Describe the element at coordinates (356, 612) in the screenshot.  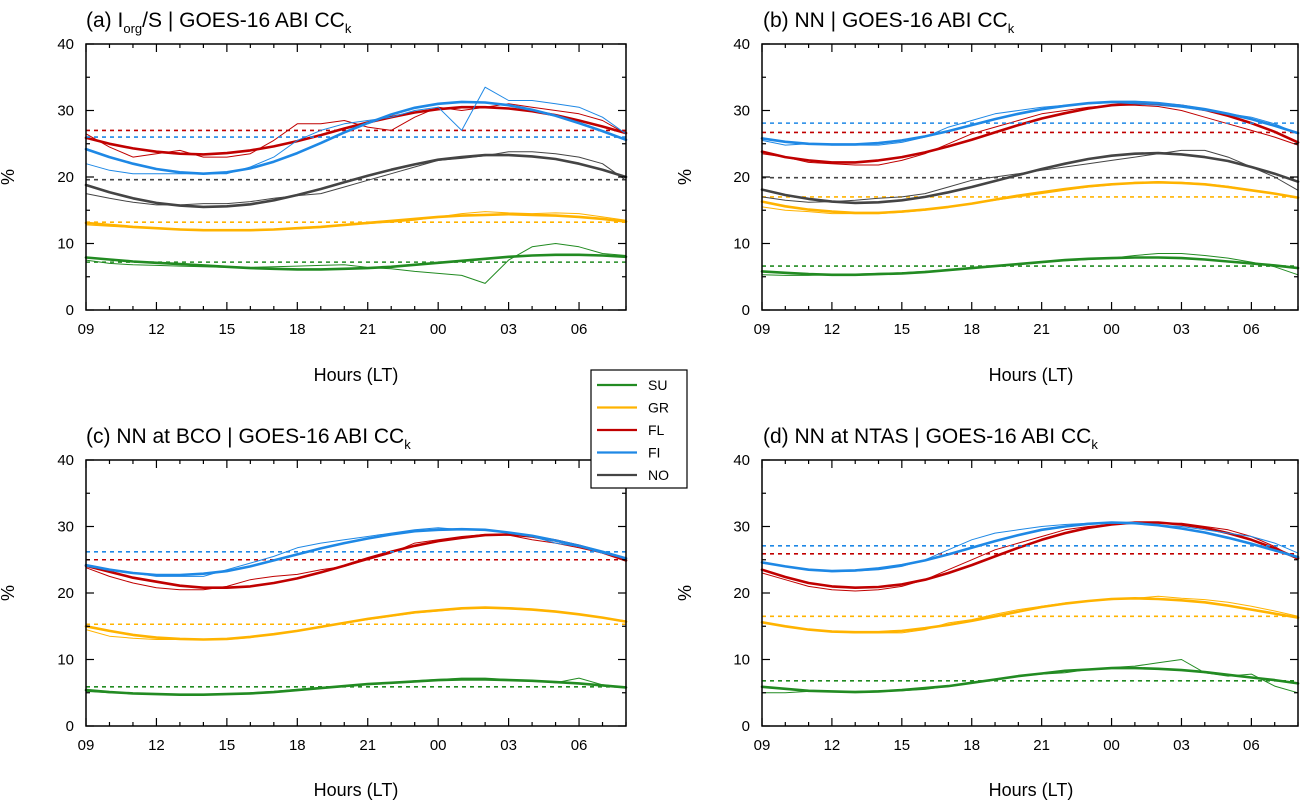
I see `panel-c-series` at that location.